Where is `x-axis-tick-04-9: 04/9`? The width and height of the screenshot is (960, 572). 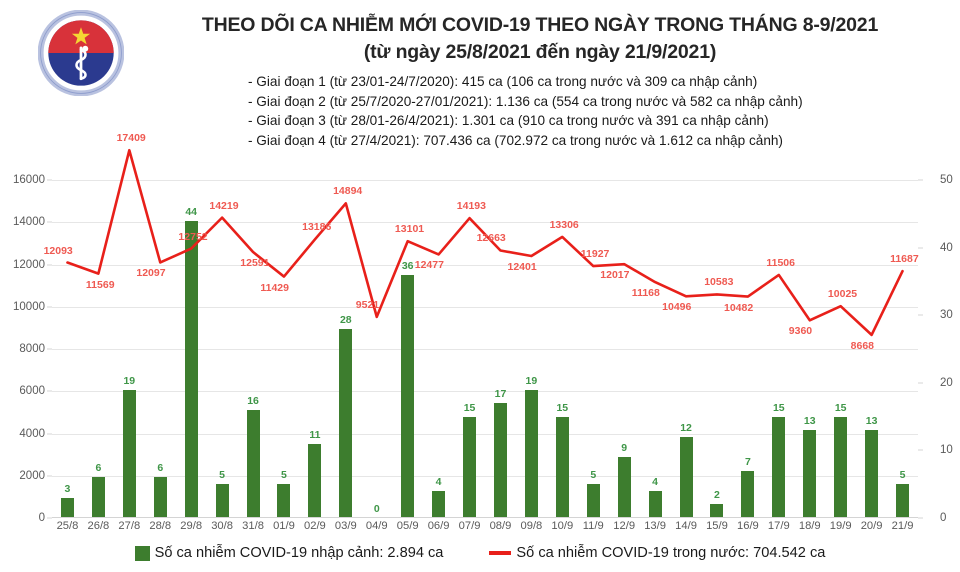
x-axis-tick-04-9: 04/9 is located at coordinates (376, 526).